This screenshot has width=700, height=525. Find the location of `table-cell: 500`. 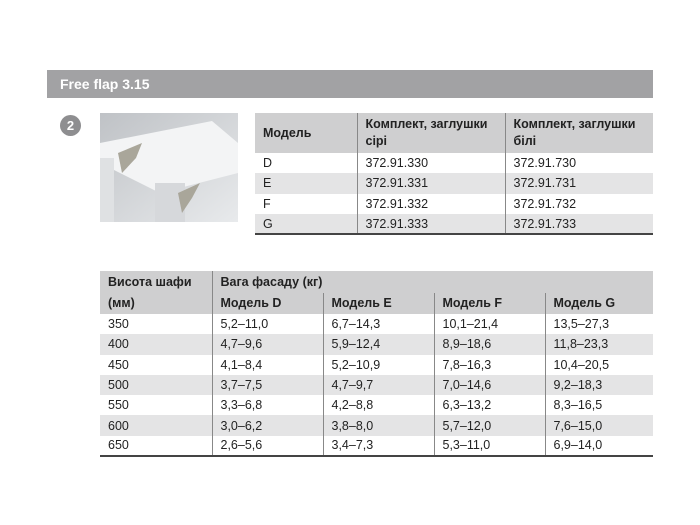

table-cell: 500 is located at coordinates (156, 385).